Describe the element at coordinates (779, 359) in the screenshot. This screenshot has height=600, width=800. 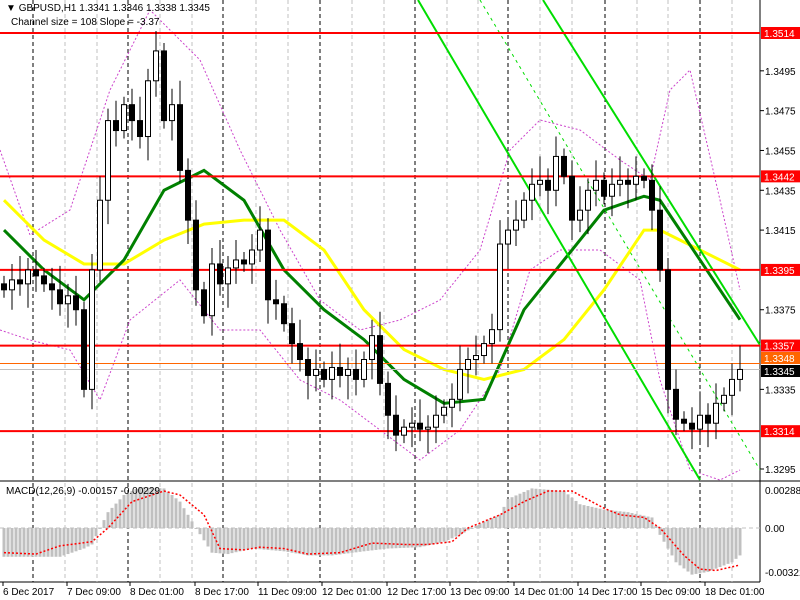
I see `ask-label: 1.3348` at that location.